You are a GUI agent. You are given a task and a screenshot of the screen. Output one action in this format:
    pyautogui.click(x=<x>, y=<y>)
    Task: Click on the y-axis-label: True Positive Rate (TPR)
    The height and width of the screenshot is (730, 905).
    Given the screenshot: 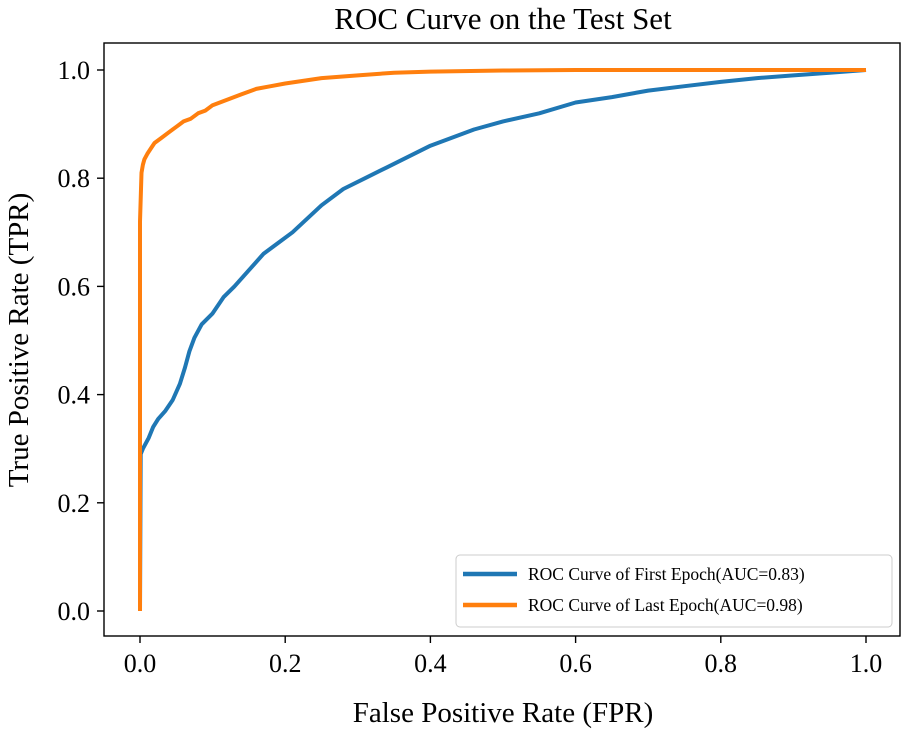 What is the action you would take?
    pyautogui.click(x=19, y=340)
    